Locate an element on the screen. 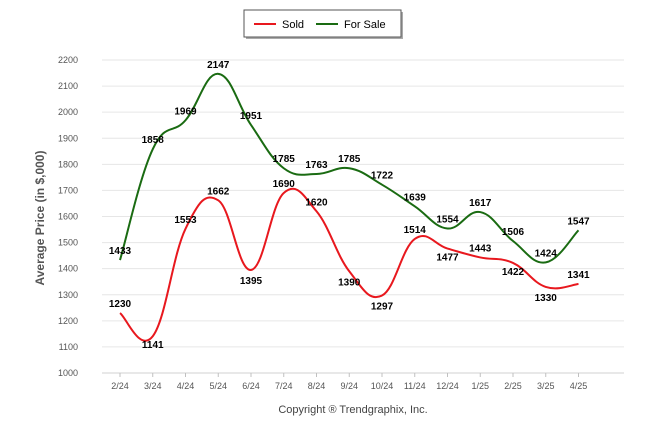 This screenshot has height=434, width=646. y-axis-title: Average Price (in $,000) is located at coordinates (40, 218).